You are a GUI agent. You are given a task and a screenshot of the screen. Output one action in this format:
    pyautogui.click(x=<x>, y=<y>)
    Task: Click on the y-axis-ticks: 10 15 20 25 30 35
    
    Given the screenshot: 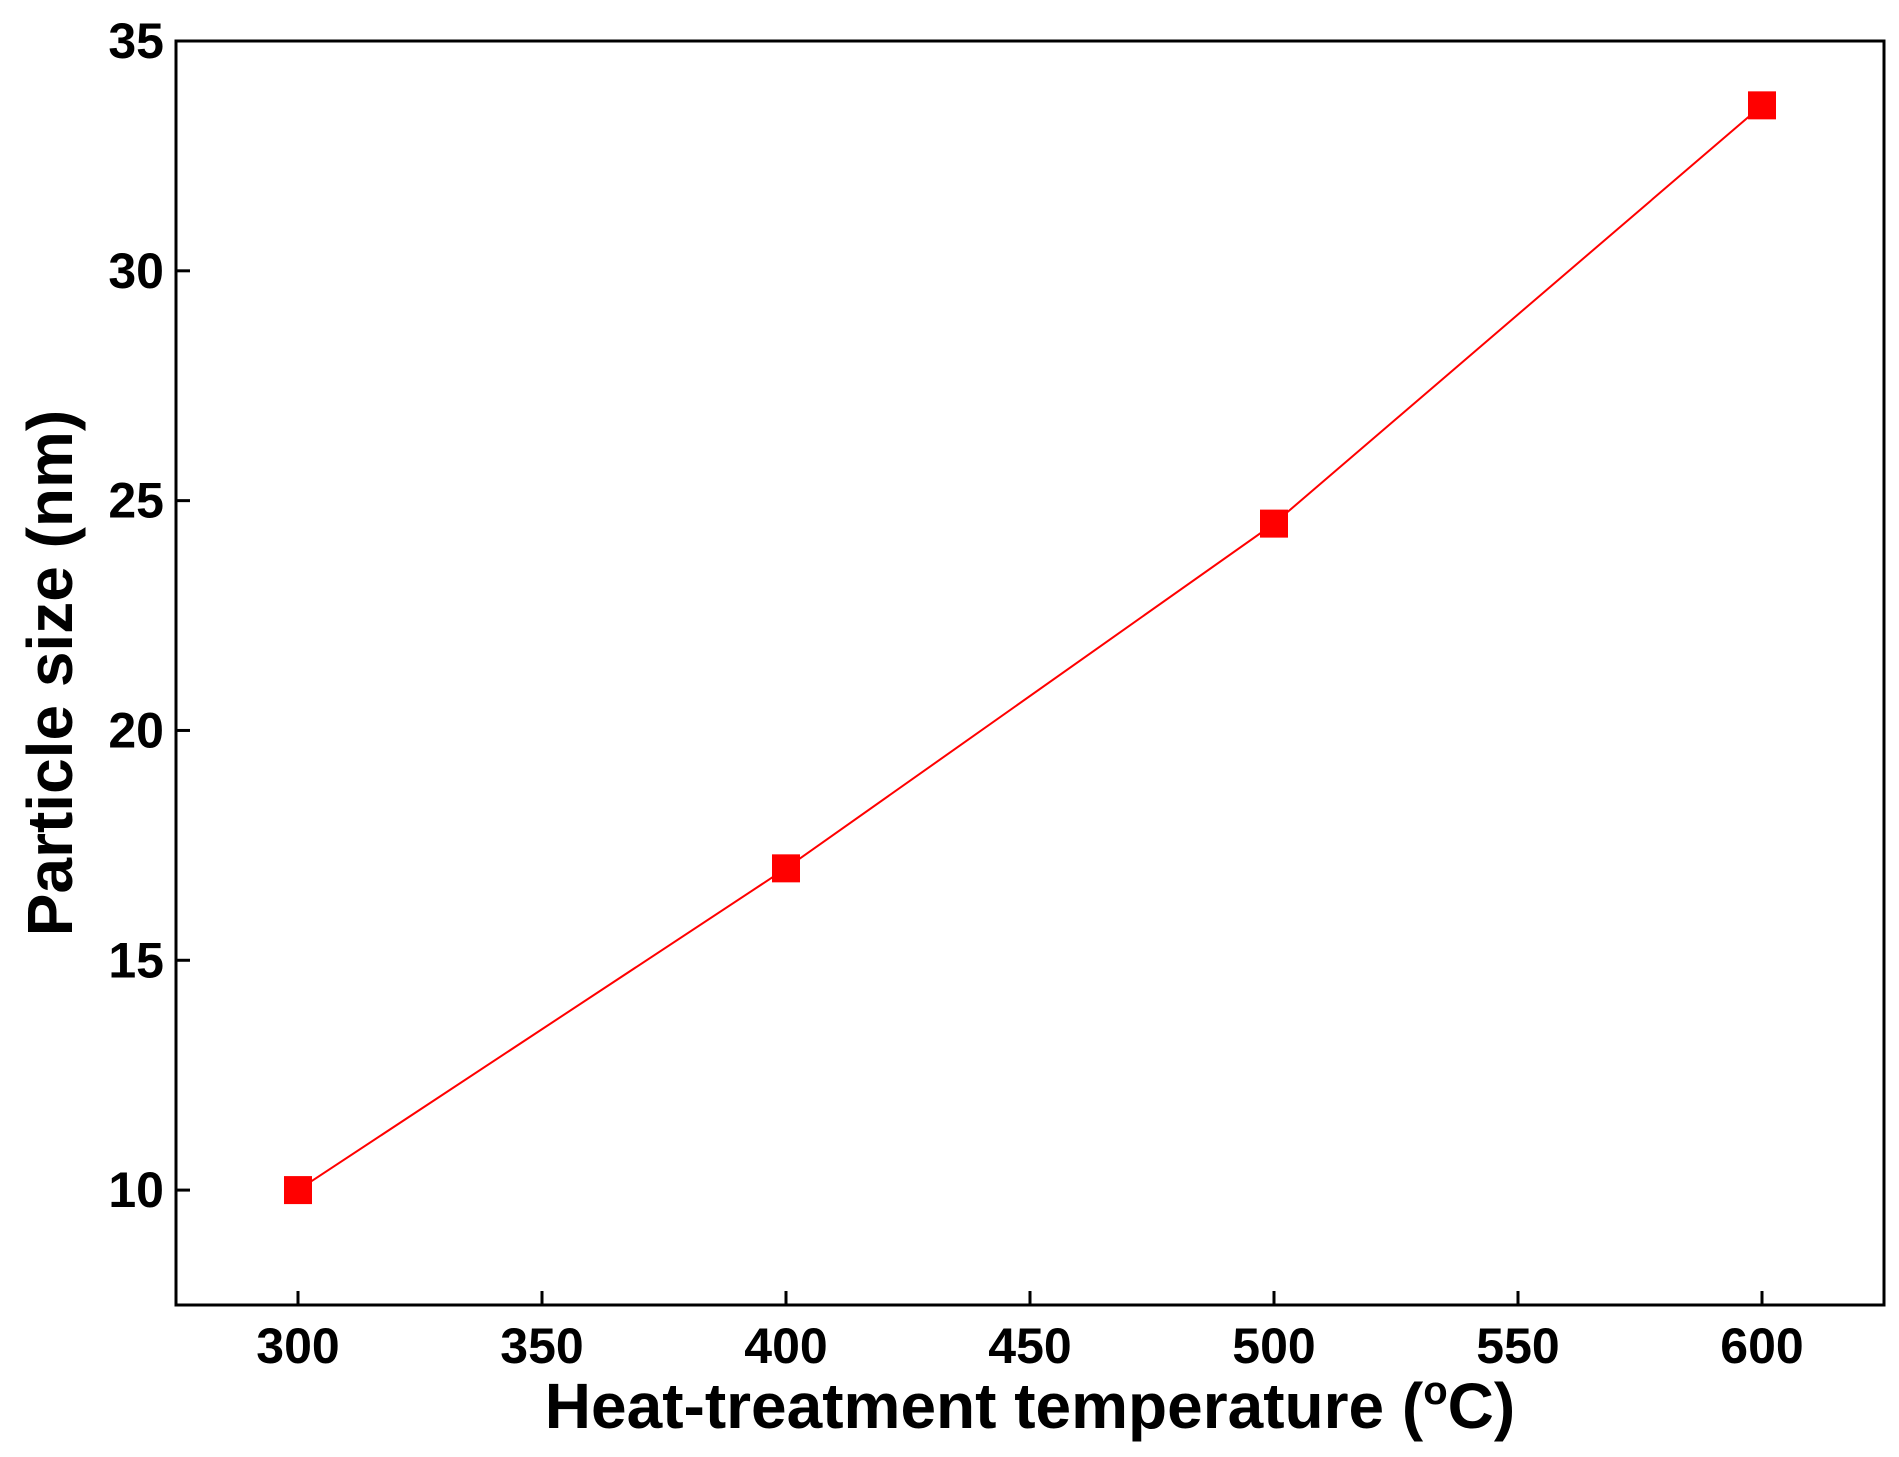 What is the action you would take?
    pyautogui.click(x=149, y=615)
    